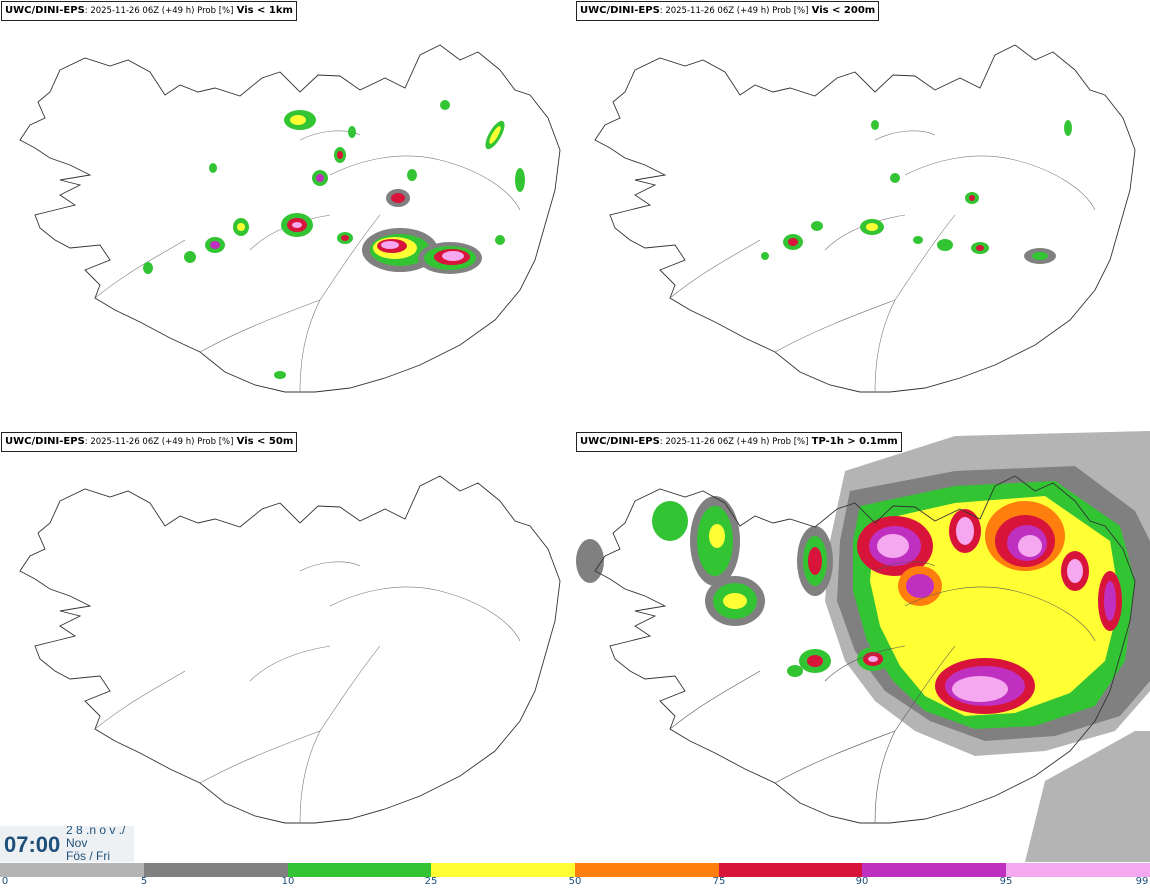 The width and height of the screenshot is (1150, 891). I want to click on colorbar-tick: 90, so click(862, 881).